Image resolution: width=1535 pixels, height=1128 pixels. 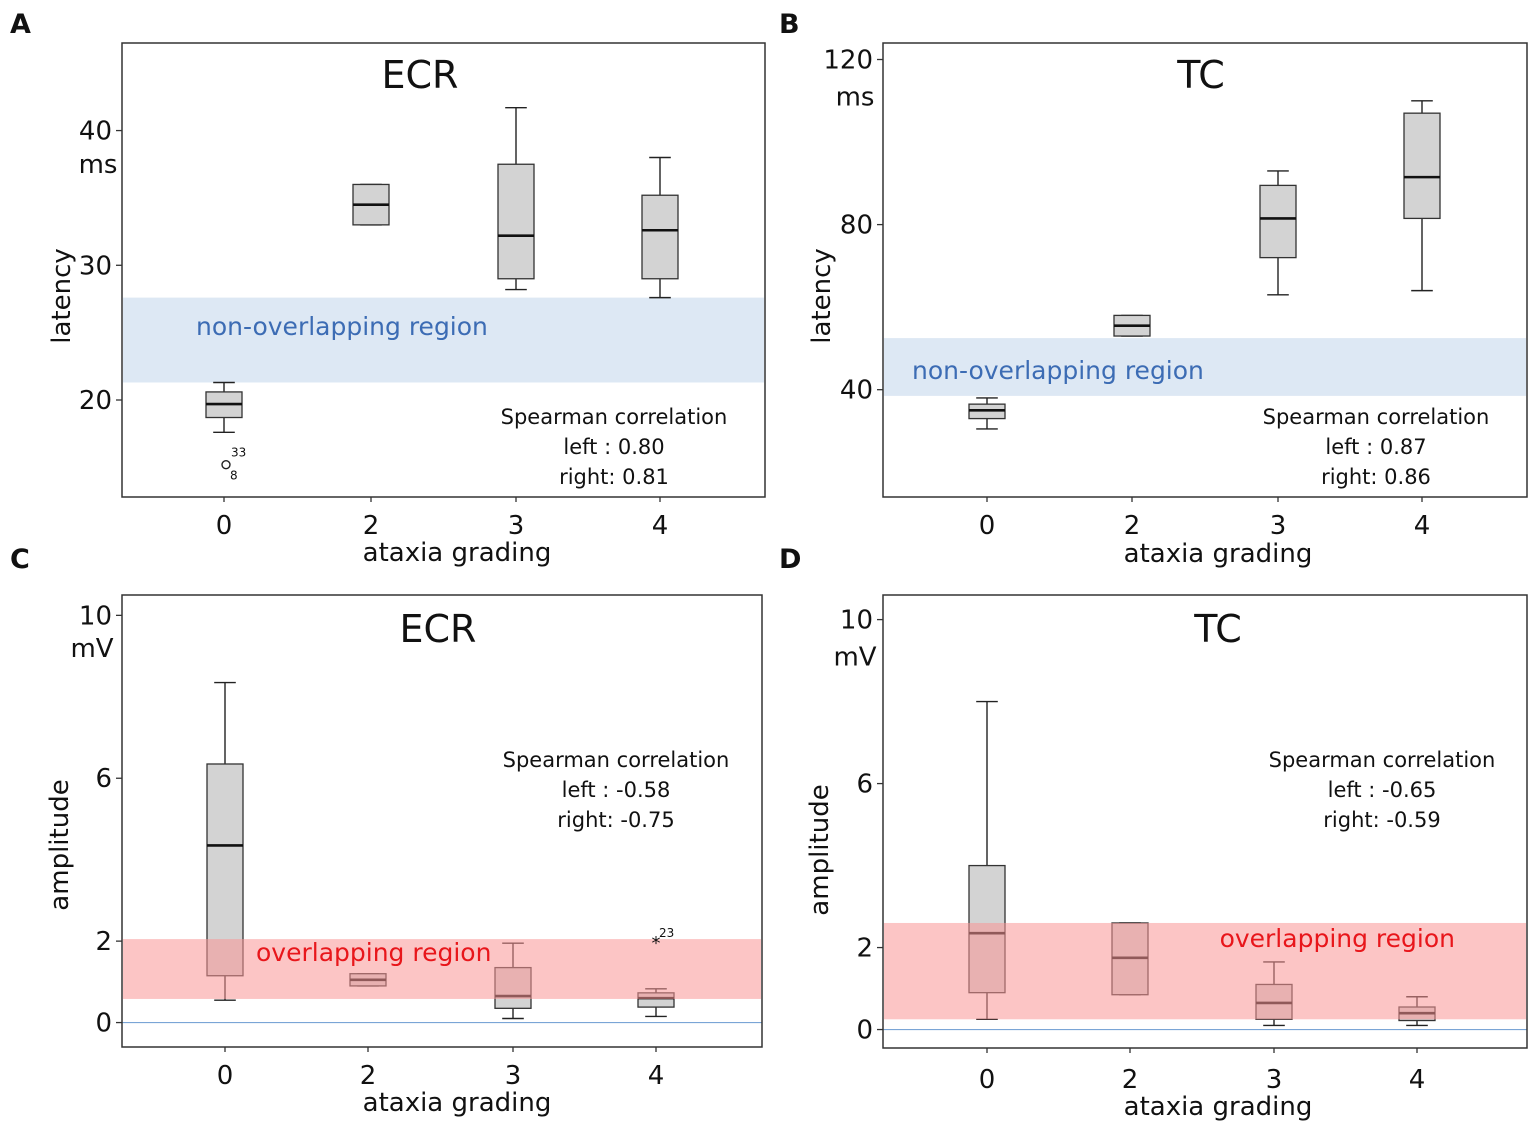 I want to click on correlation-left: left : 0.80, so click(x=613, y=447).